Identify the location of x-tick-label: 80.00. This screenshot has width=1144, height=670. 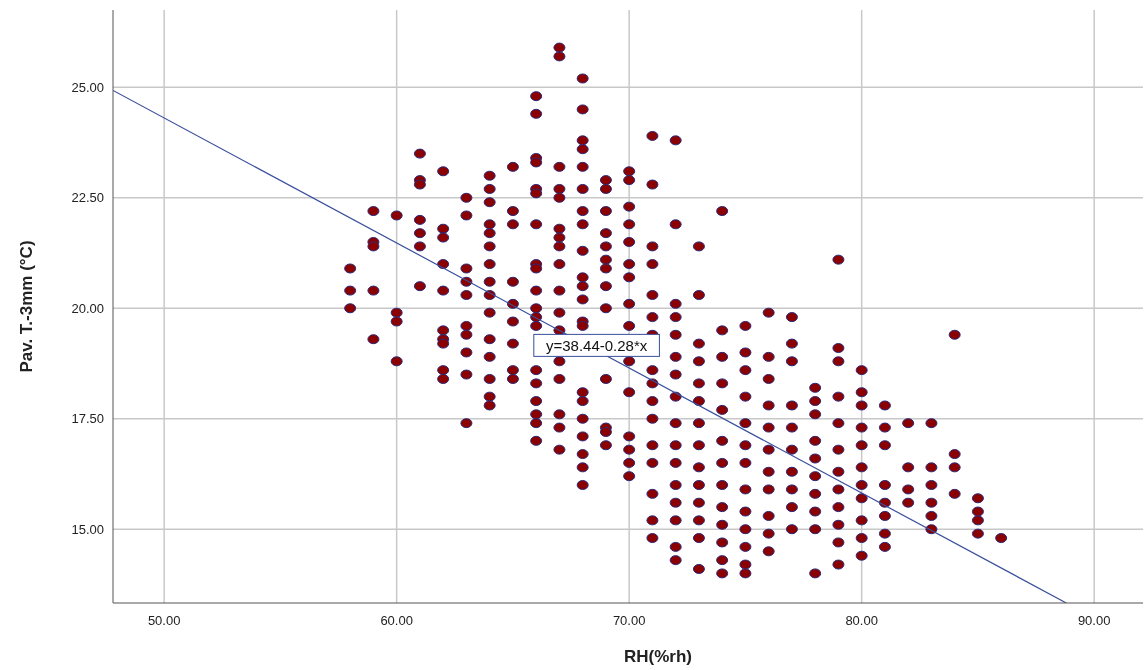
(861, 620).